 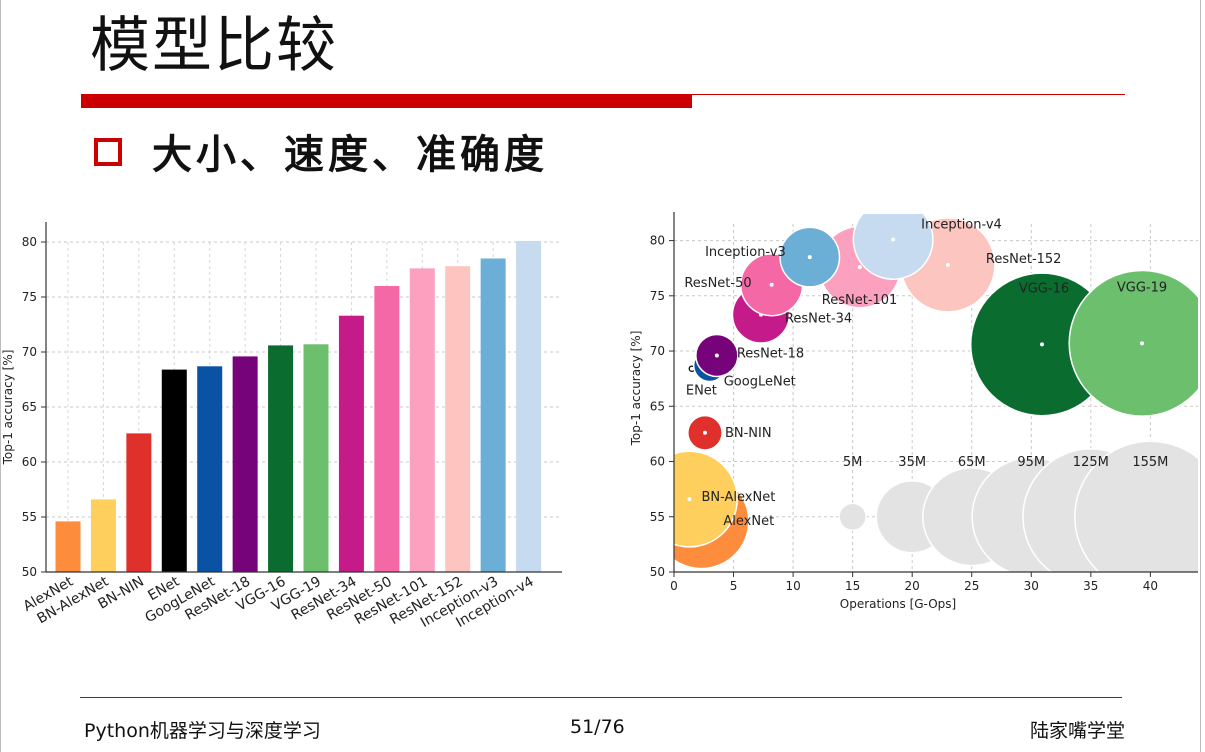 I want to click on bubble-label-resnet-50: ResNet-50, so click(x=717, y=283).